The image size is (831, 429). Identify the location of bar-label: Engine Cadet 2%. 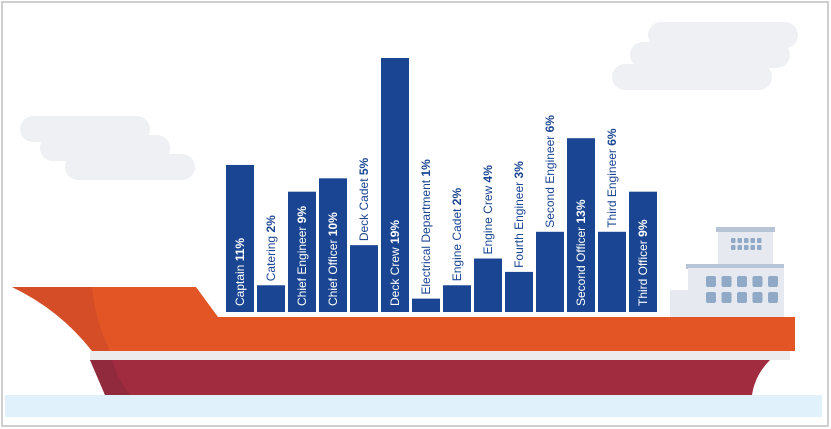
(457, 235).